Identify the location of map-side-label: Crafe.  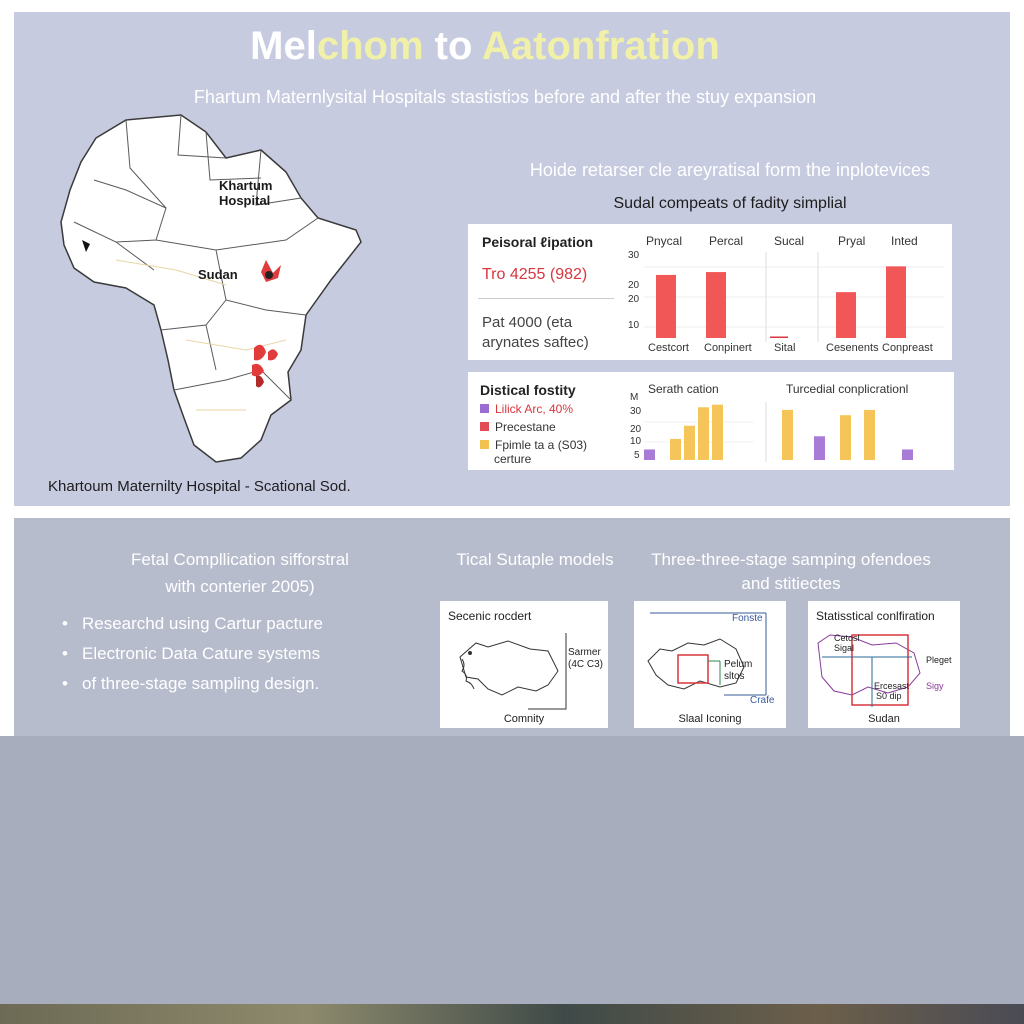
(762, 700).